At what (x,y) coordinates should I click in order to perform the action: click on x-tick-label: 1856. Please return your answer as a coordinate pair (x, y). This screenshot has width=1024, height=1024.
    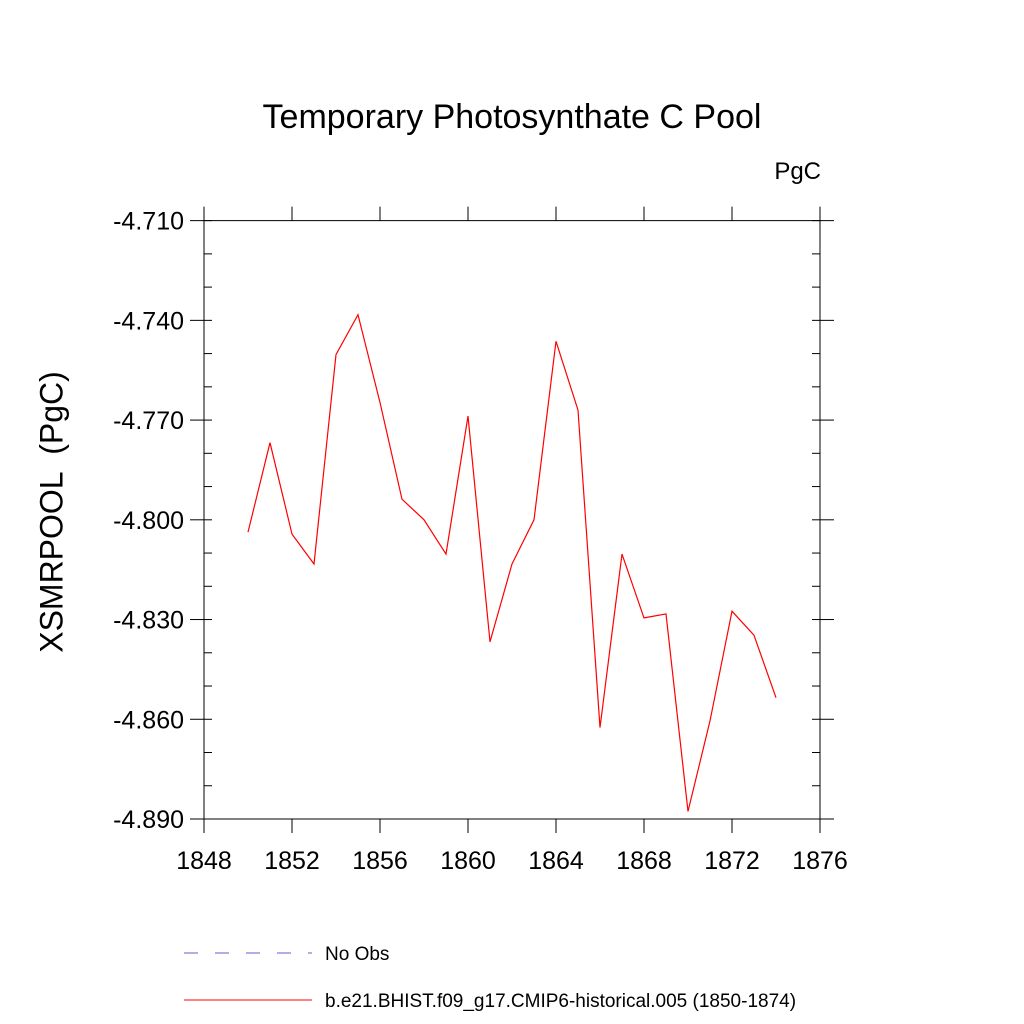
    Looking at the image, I should click on (380, 861).